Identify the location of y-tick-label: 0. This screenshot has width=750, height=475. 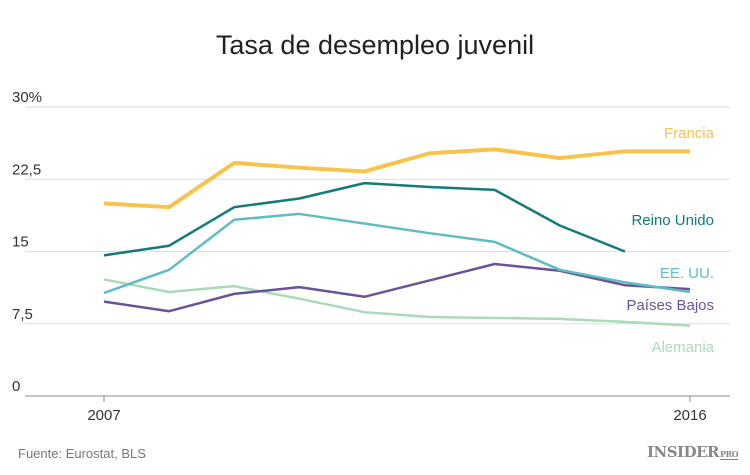
(16, 386).